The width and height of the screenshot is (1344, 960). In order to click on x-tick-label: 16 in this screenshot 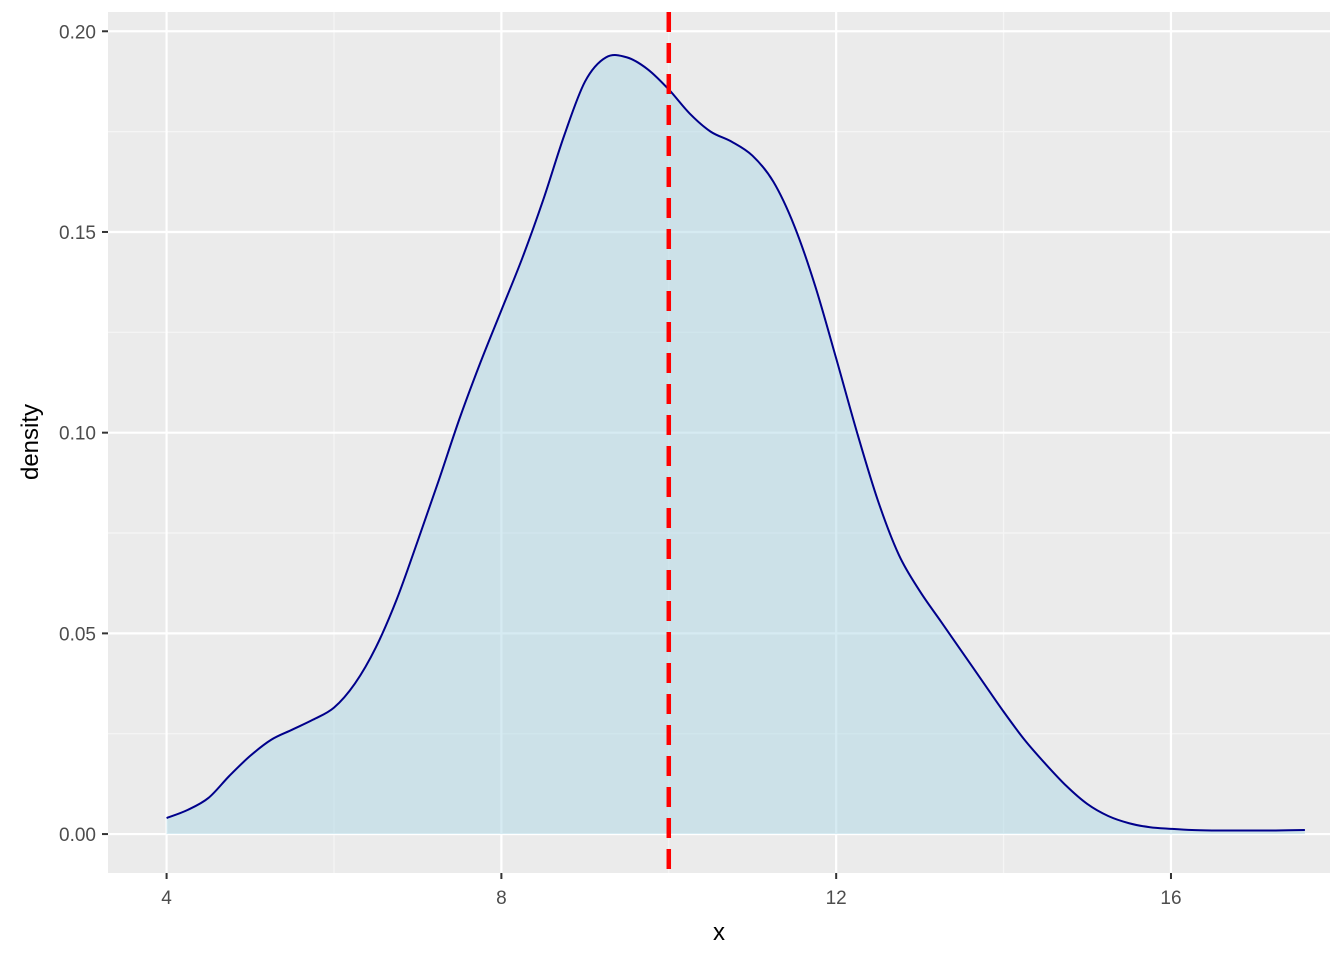, I will do `click(1170, 898)`.